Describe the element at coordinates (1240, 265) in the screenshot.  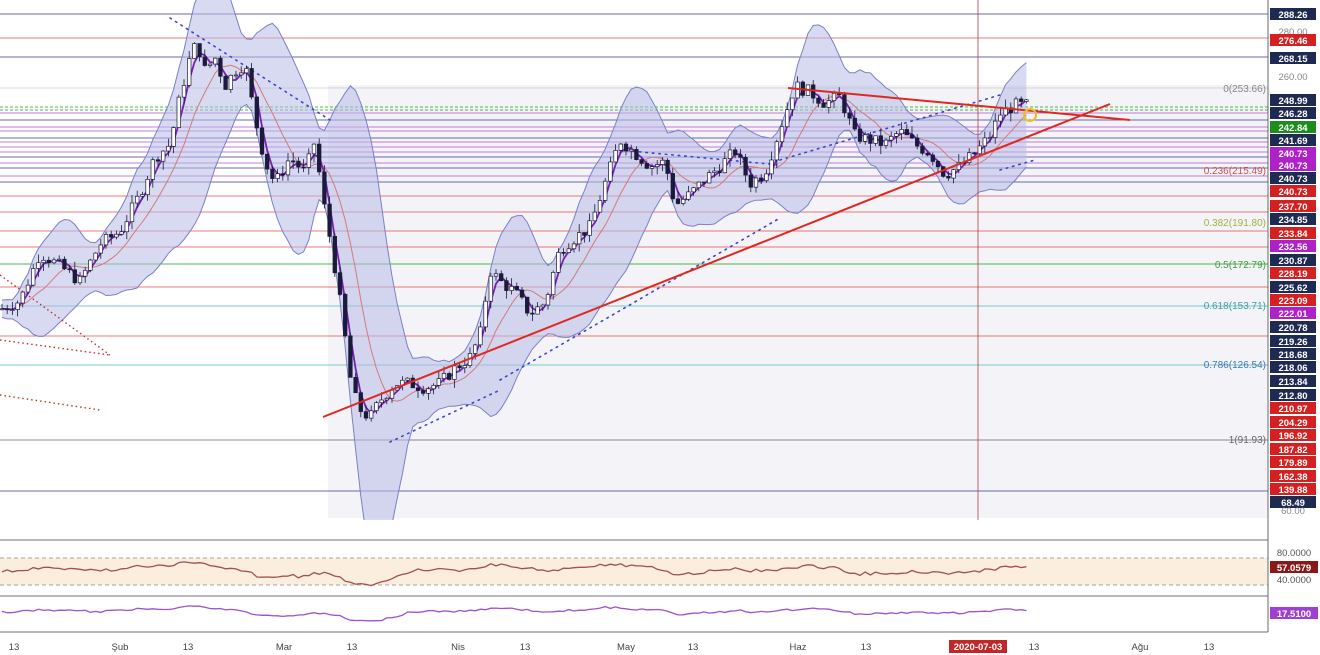
I see `fibonacci-label: 0.5(172.79)` at that location.